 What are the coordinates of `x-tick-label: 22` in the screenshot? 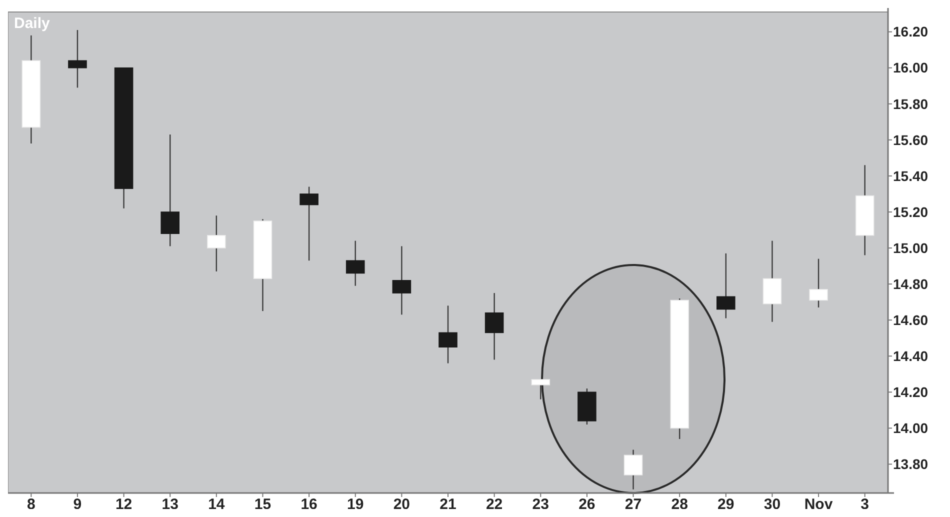 It's located at (494, 504).